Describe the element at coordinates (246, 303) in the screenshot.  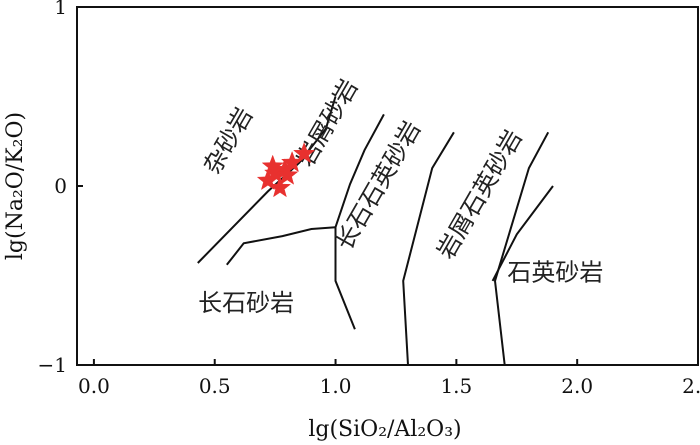
I see `region-label: 长石砂岩` at that location.